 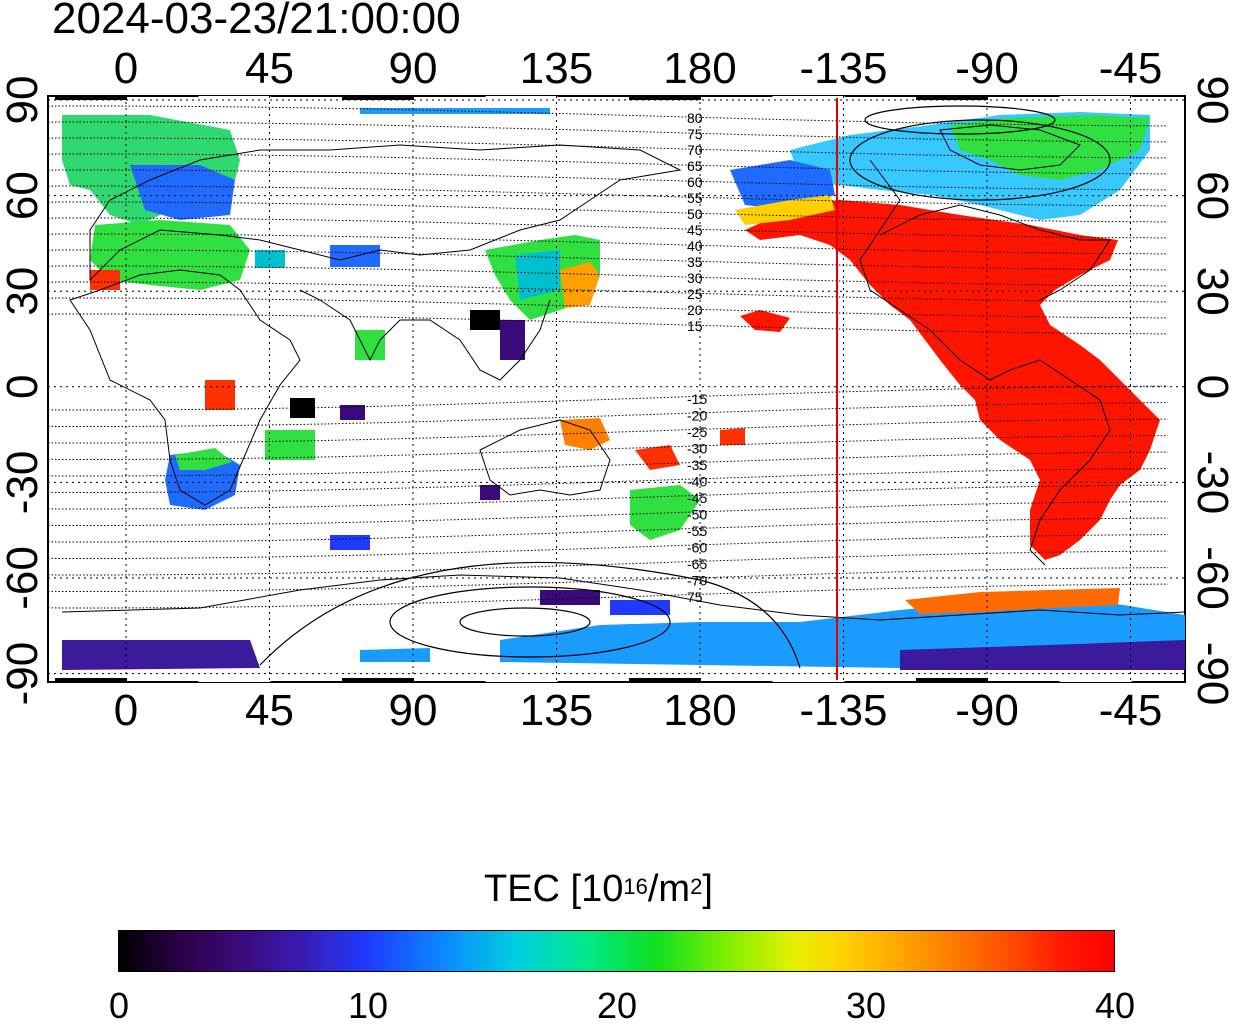 What do you see at coordinates (697, 548) in the screenshot?
I see `contour-label-south: -60` at bounding box center [697, 548].